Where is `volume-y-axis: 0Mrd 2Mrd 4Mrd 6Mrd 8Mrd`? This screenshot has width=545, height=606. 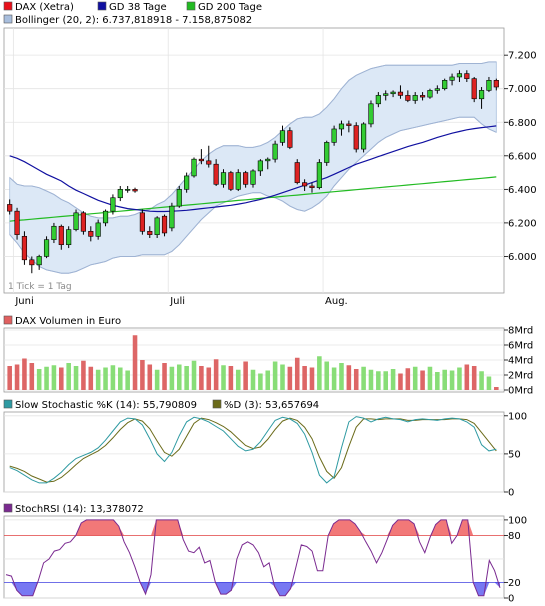
volume-y-axis: 0Mrd 2Mrd 4Mrd 6Mrd 8Mrd is located at coordinates (518, 361).